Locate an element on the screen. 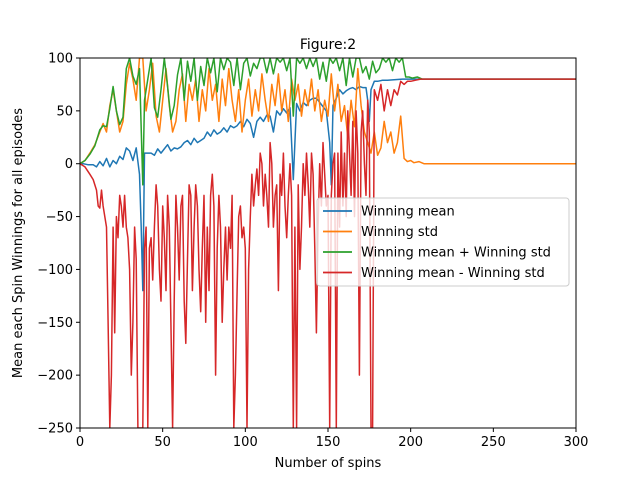  x-axis: 0 50 100 150 200 250 300 is located at coordinates (332, 439).